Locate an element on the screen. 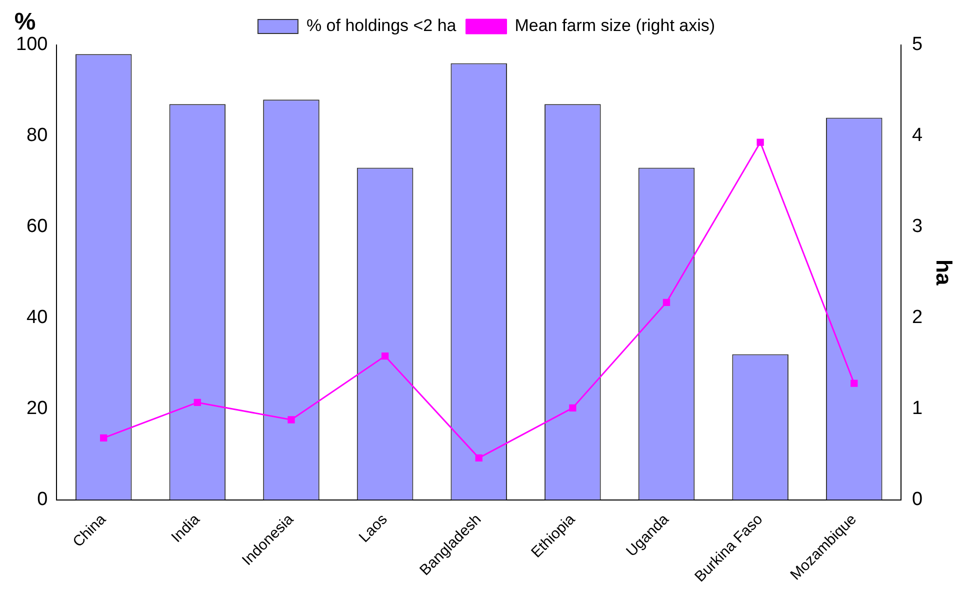 The width and height of the screenshot is (973, 597). y2-tick-label: 2 is located at coordinates (917, 317).